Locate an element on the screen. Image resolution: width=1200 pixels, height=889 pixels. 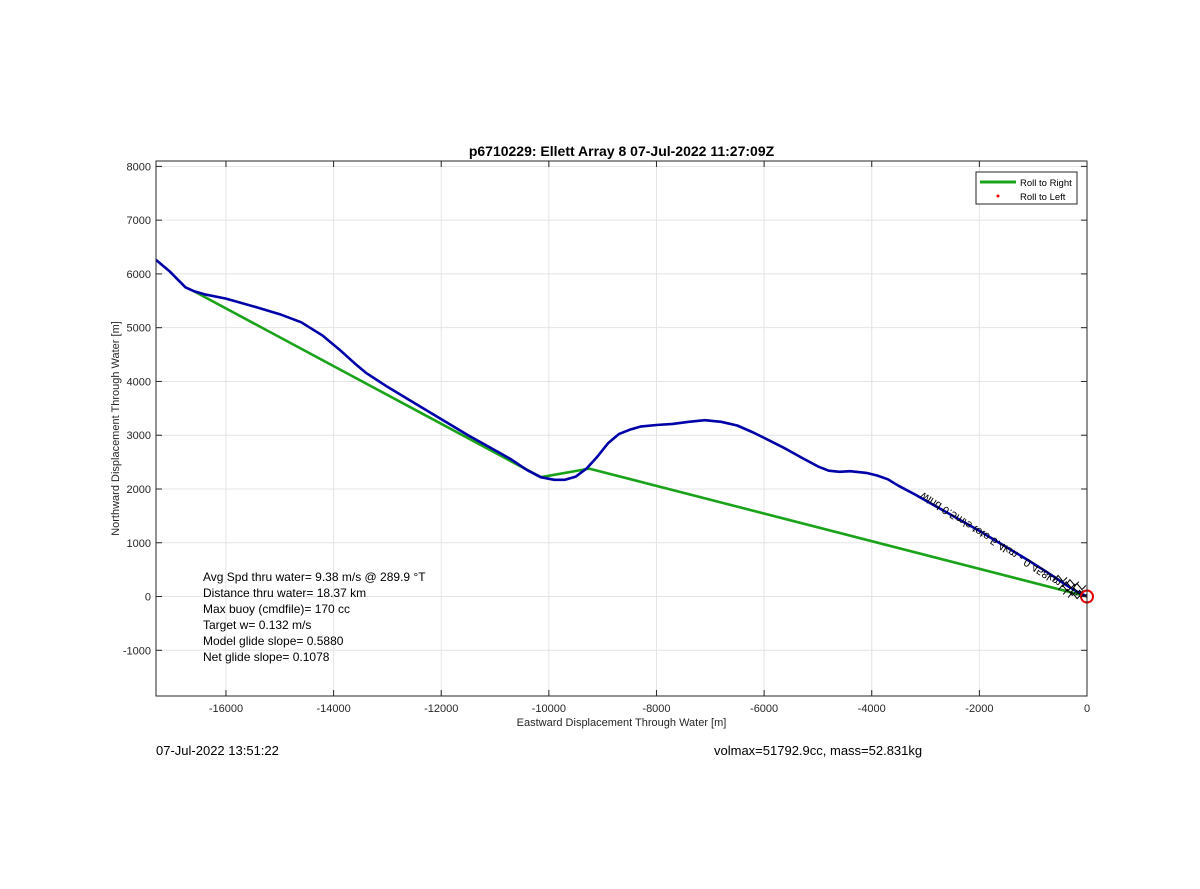
x-tick-label: -6000 is located at coordinates (764, 709).